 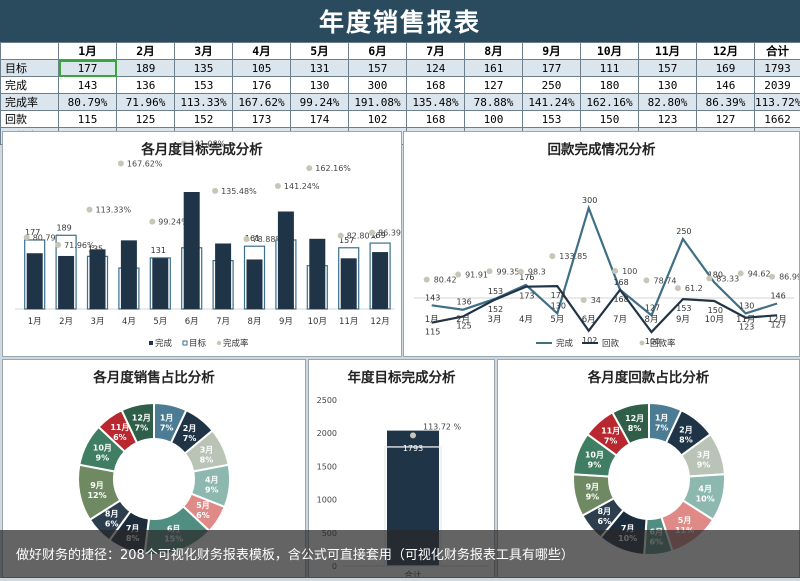 What do you see at coordinates (112, 514) in the screenshot?
I see `slice-label: 8月` at bounding box center [112, 514].